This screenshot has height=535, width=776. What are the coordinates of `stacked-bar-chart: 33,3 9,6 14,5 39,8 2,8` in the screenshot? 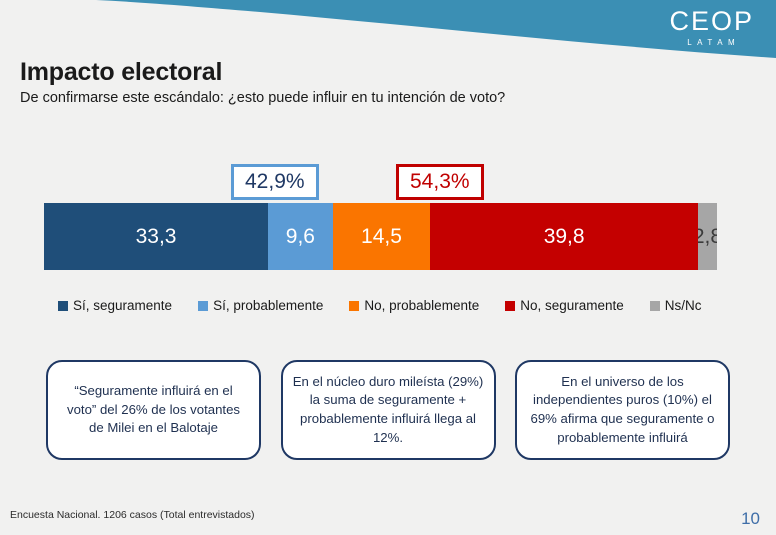 It's located at (383, 236).